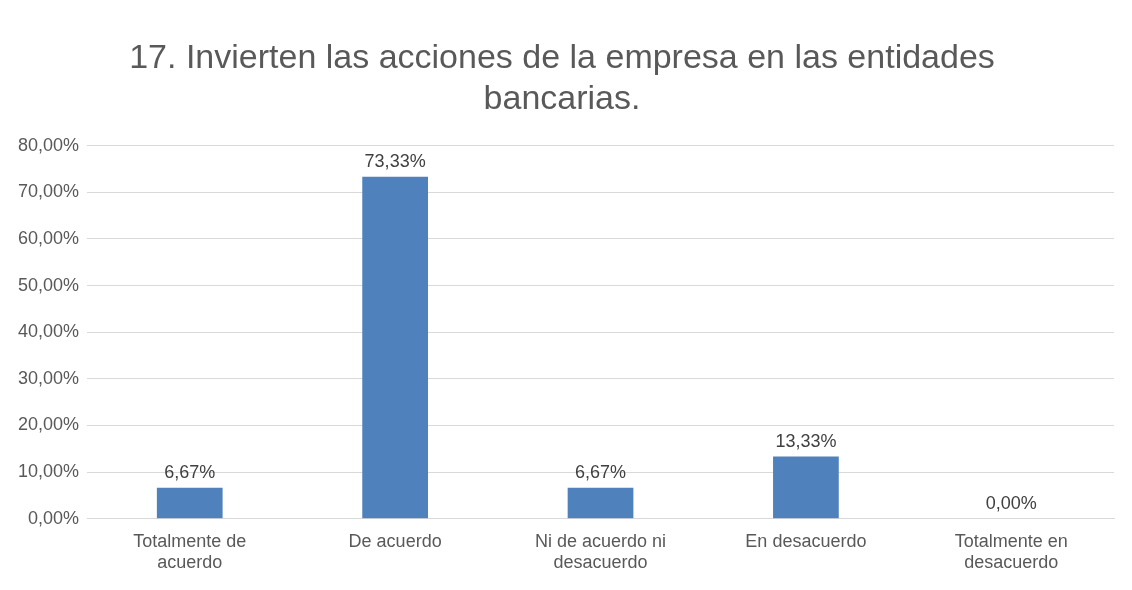  Describe the element at coordinates (48, 471) in the screenshot. I see `y-tick-label: 10,00%` at that location.